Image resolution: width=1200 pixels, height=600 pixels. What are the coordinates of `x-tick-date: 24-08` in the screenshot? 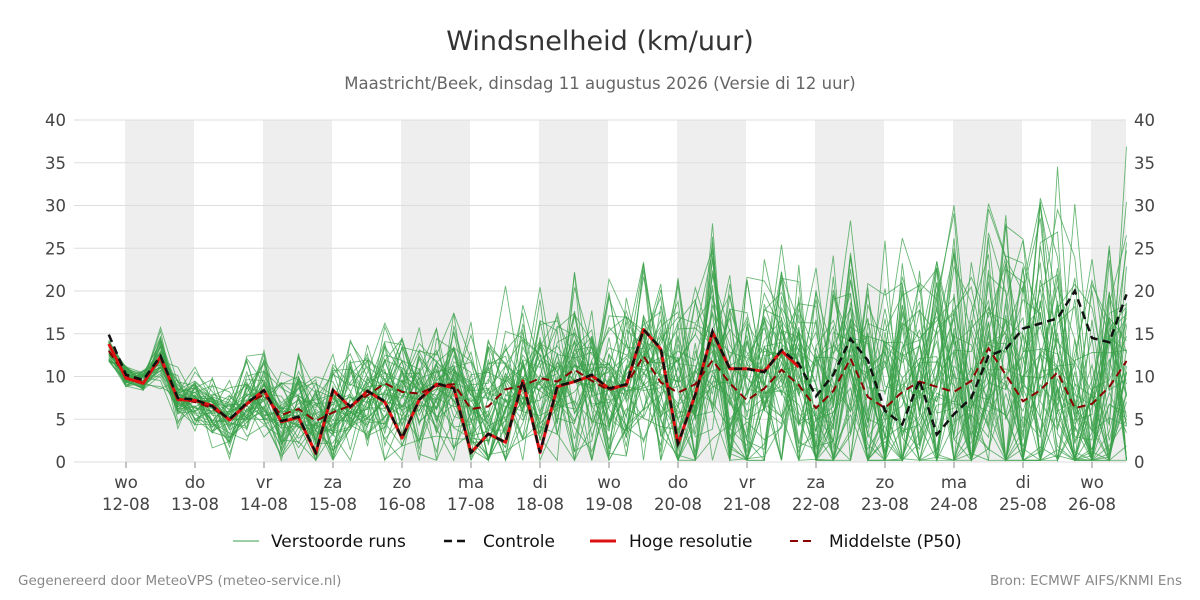 It's located at (954, 504).